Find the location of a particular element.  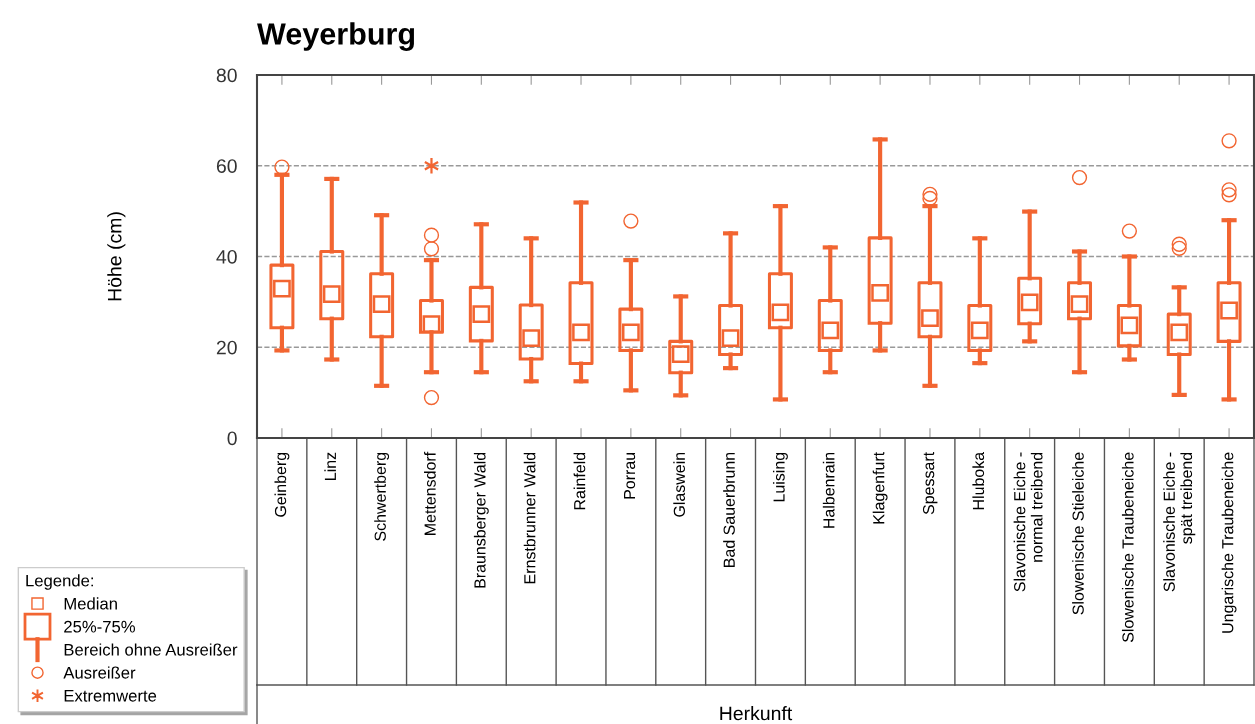

x-tick-label: Slowenische Stieleiche is located at coordinates (1078, 533).